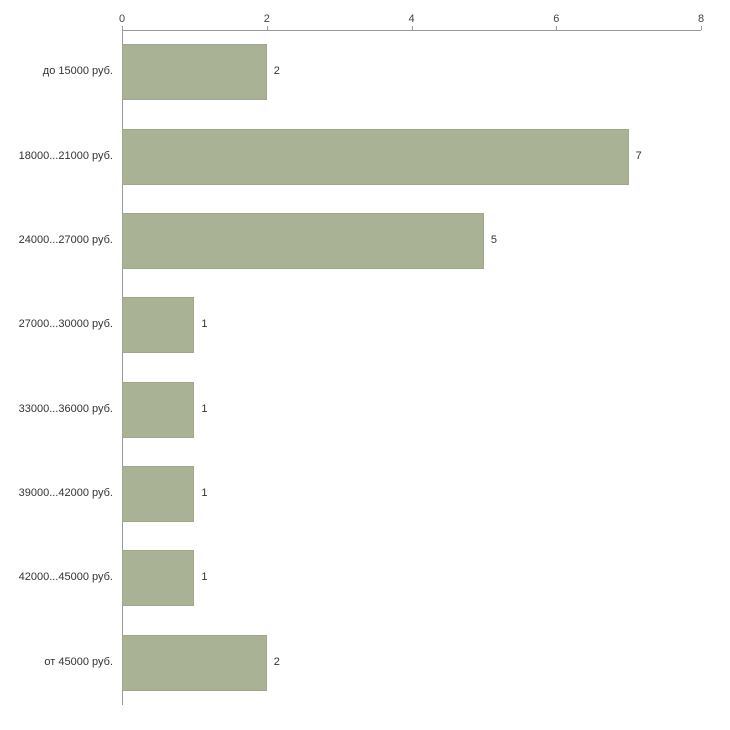  What do you see at coordinates (65, 577) in the screenshot?
I see `category-label: 42000...45000 руб.` at bounding box center [65, 577].